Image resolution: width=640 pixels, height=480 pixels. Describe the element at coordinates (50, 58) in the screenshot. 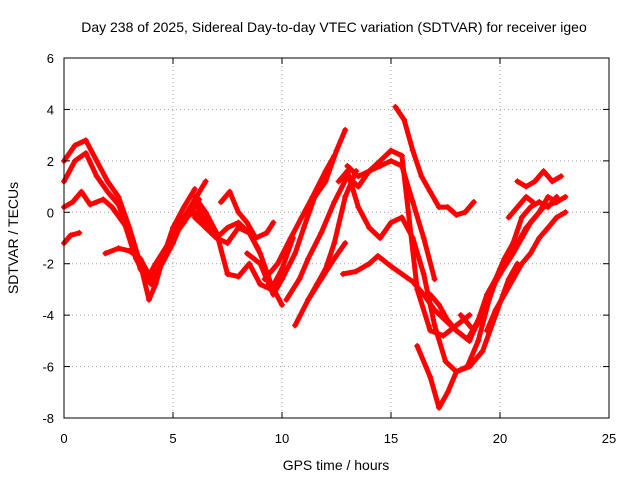

I see `y-tick-label: 6` at that location.